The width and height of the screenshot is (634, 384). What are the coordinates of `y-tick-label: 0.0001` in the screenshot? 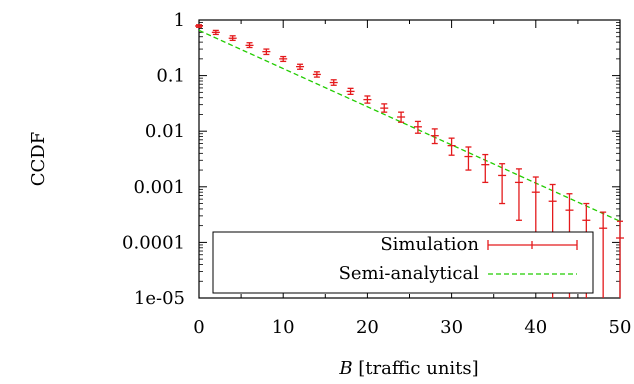 It's located at (153, 242).